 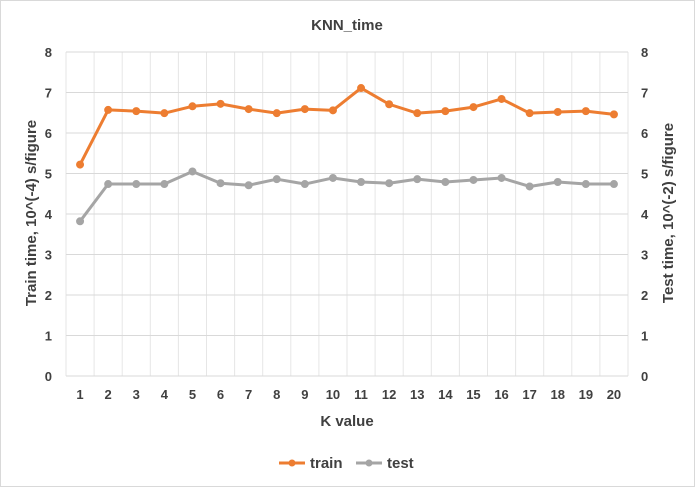 What do you see at coordinates (326, 463) in the screenshot?
I see `legend-label-train: train` at bounding box center [326, 463].